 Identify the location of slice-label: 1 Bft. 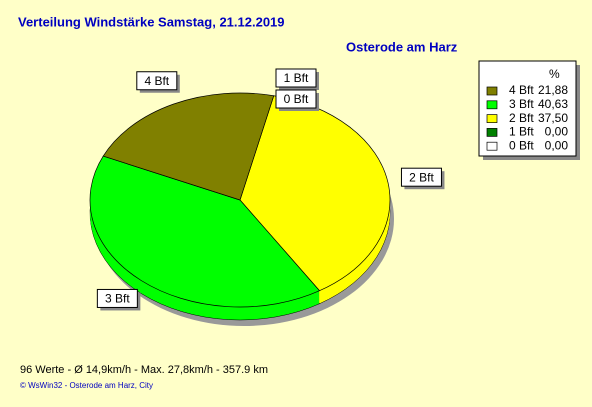
(296, 78).